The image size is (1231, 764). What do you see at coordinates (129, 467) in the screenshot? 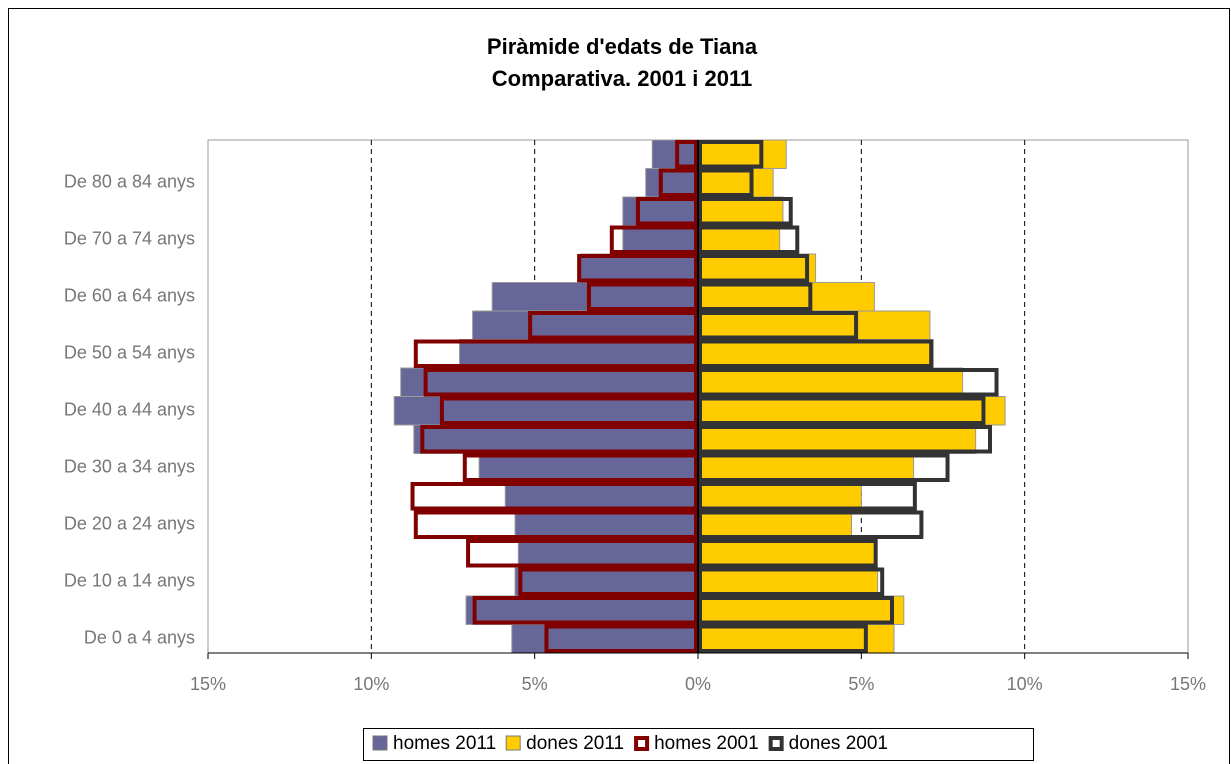
I see `y-tick-label: De 30 a 34 anys` at bounding box center [129, 467].